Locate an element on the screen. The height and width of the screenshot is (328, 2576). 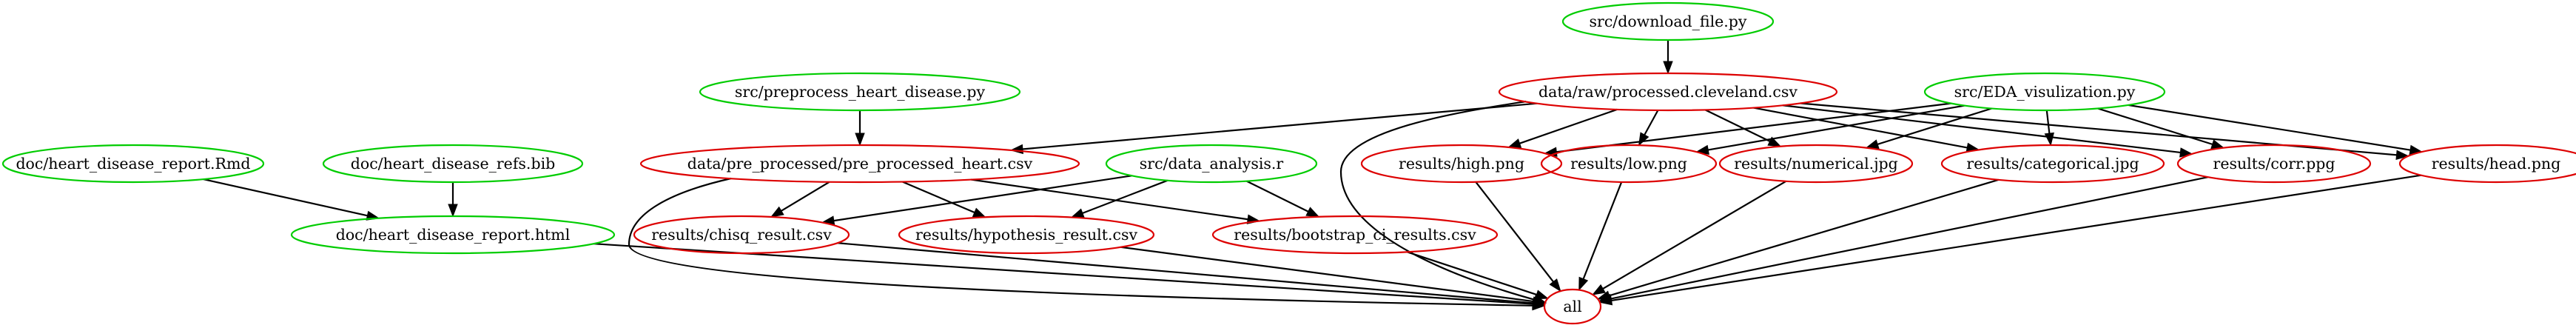
node-label: src/preprocess_heart_disease.py is located at coordinates (860, 92).